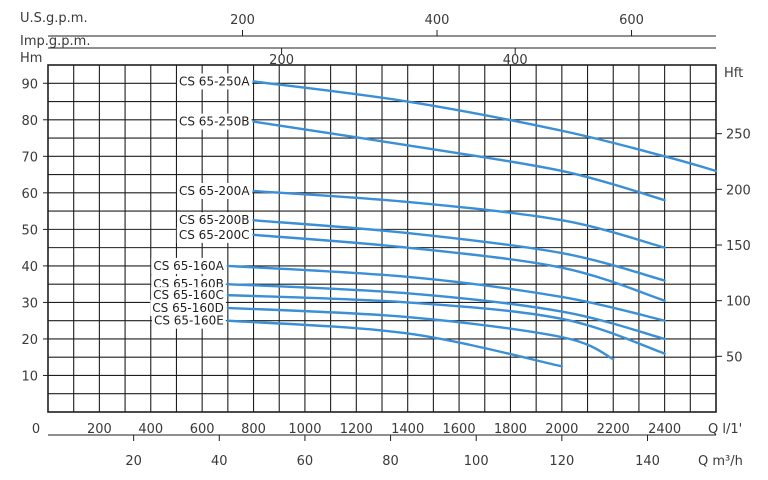 The image size is (768, 480). I want to click on x-bottom-lpm-tick-label: 2000, so click(561, 429).